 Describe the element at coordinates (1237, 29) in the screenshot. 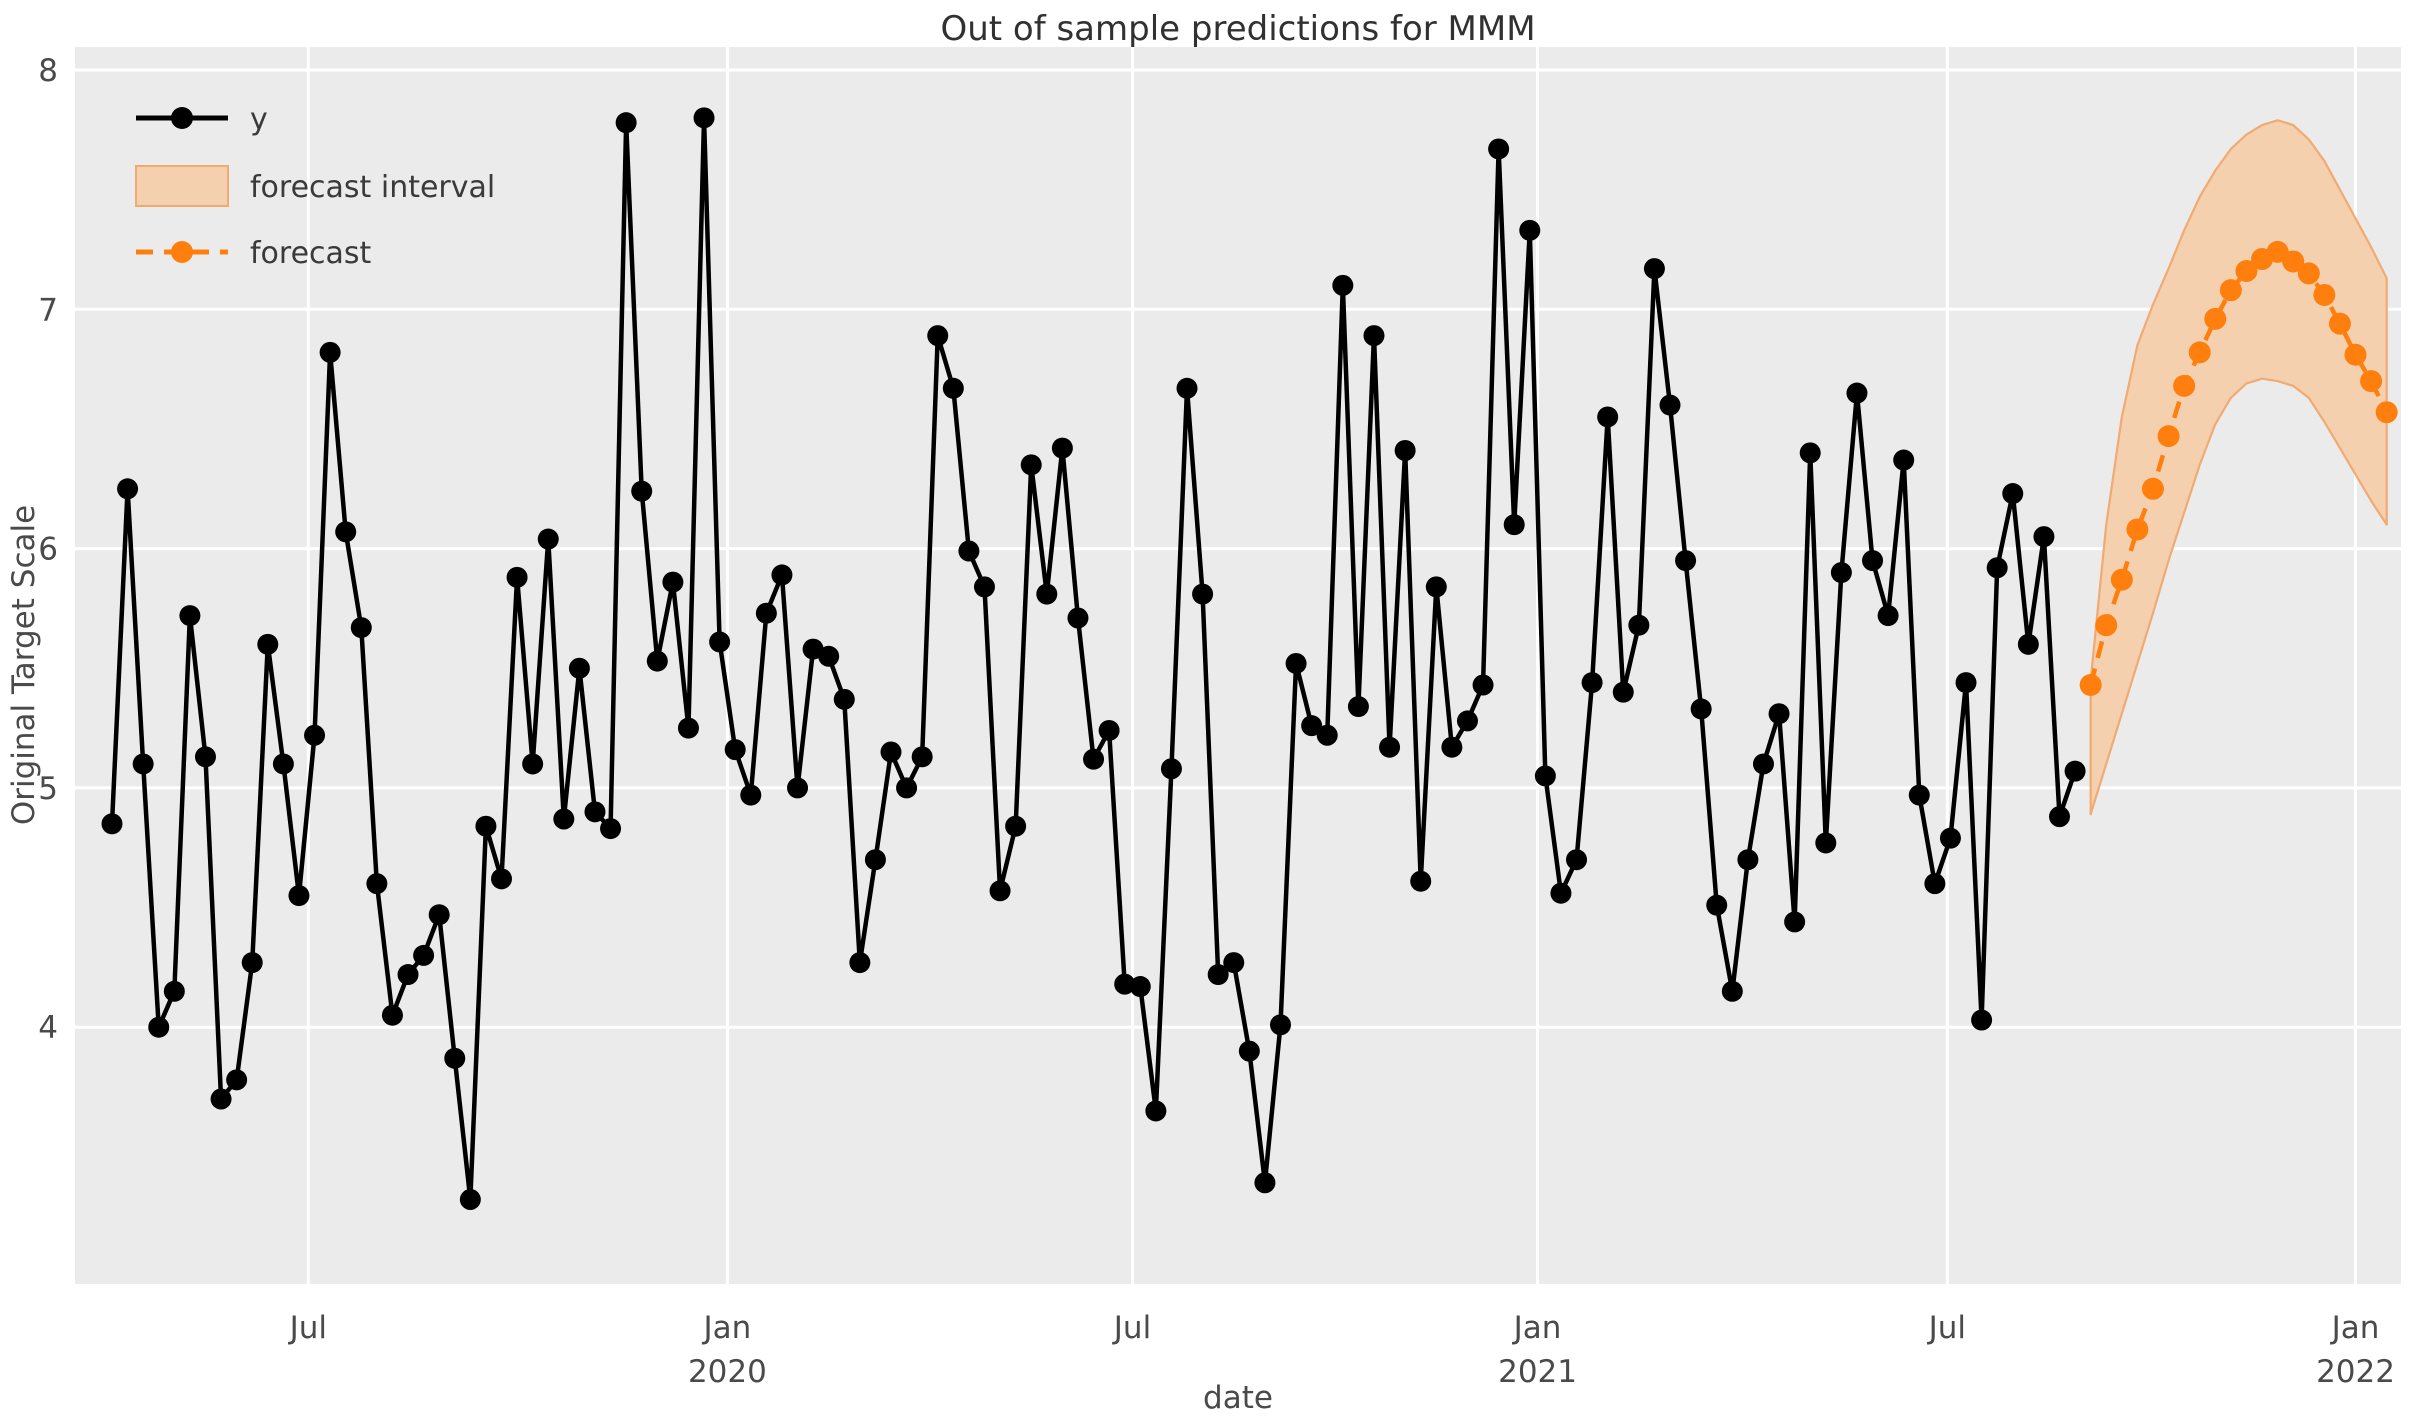

I see `chart-title: Out of sample predictions for MMM` at that location.